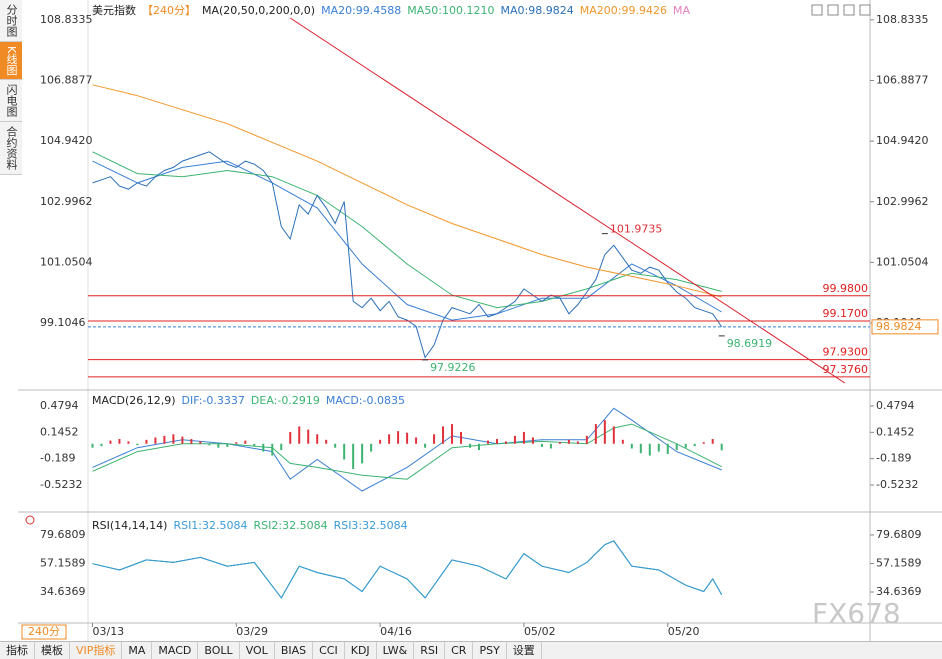 This screenshot has width=942, height=659. What do you see at coordinates (841, 10) in the screenshot?
I see `toolbar-icons` at bounding box center [841, 10].